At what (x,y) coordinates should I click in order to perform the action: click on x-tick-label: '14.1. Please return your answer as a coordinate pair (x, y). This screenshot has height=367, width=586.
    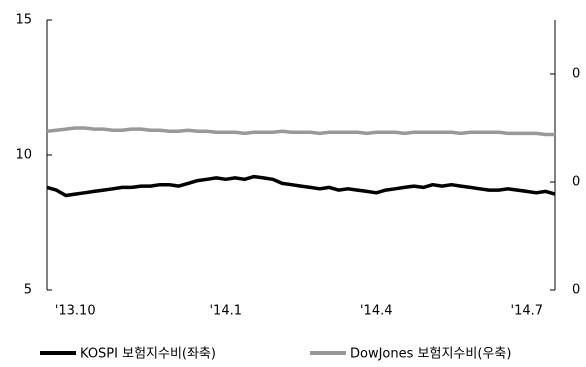
    Looking at the image, I should click on (225, 311).